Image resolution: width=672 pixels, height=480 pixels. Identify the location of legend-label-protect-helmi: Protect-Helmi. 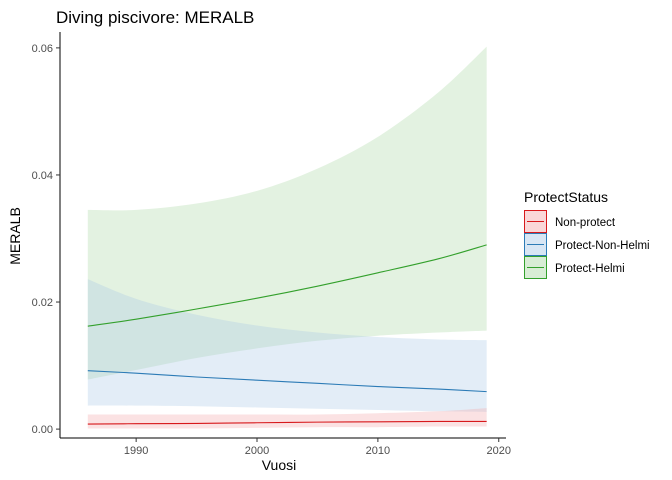
(590, 269).